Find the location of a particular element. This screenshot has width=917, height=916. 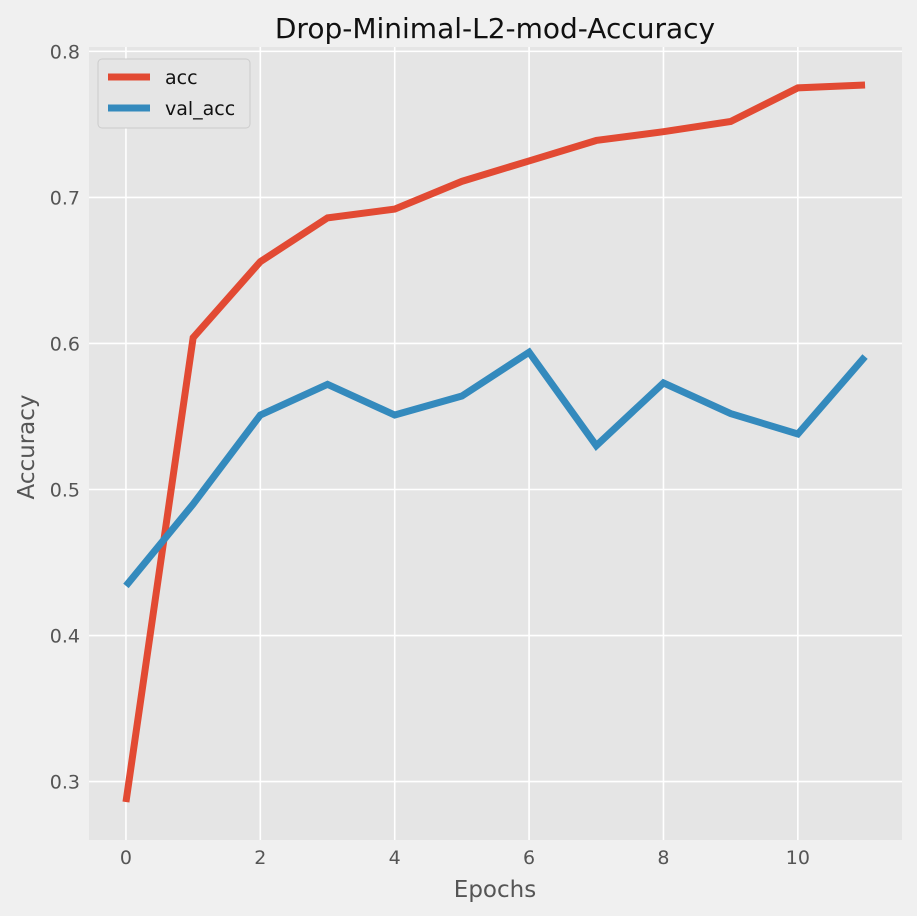

x-tick-label: 2 is located at coordinates (260, 858).